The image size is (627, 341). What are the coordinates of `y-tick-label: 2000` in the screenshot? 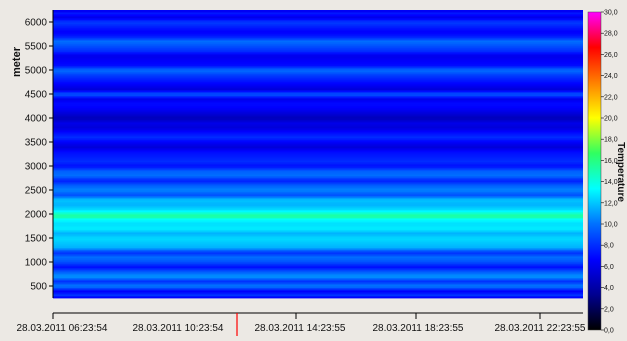 It's located at (36, 215).